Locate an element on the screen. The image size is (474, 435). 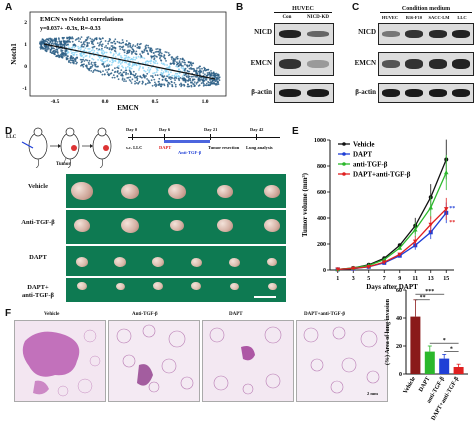
blot-c-lane-0: HUVEC is located at coordinates (390, 17).